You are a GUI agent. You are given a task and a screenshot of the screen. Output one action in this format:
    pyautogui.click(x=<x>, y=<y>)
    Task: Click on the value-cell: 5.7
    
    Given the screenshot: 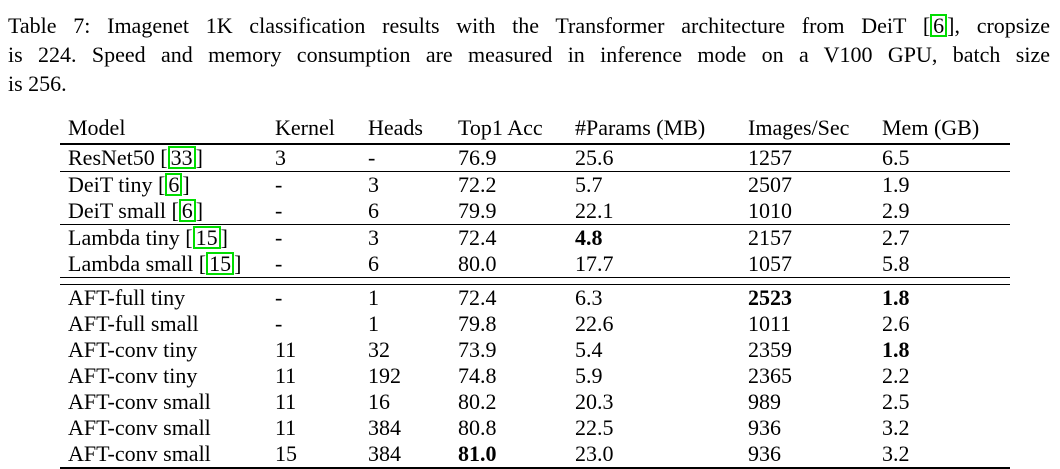 What is the action you would take?
    pyautogui.click(x=661, y=184)
    